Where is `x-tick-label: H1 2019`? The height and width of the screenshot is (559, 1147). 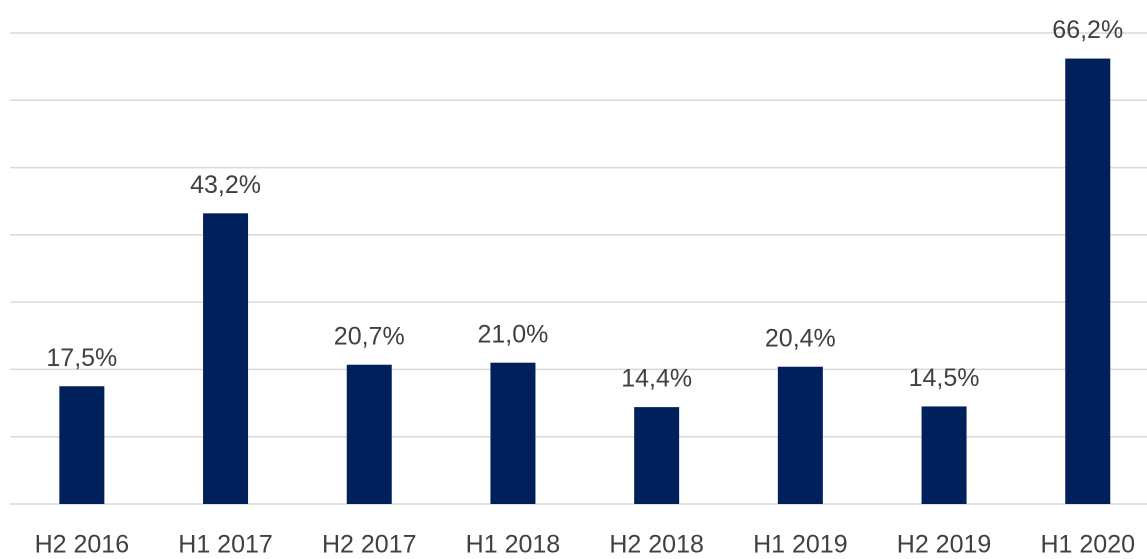
x-tick-label: H1 2019 is located at coordinates (800, 545).